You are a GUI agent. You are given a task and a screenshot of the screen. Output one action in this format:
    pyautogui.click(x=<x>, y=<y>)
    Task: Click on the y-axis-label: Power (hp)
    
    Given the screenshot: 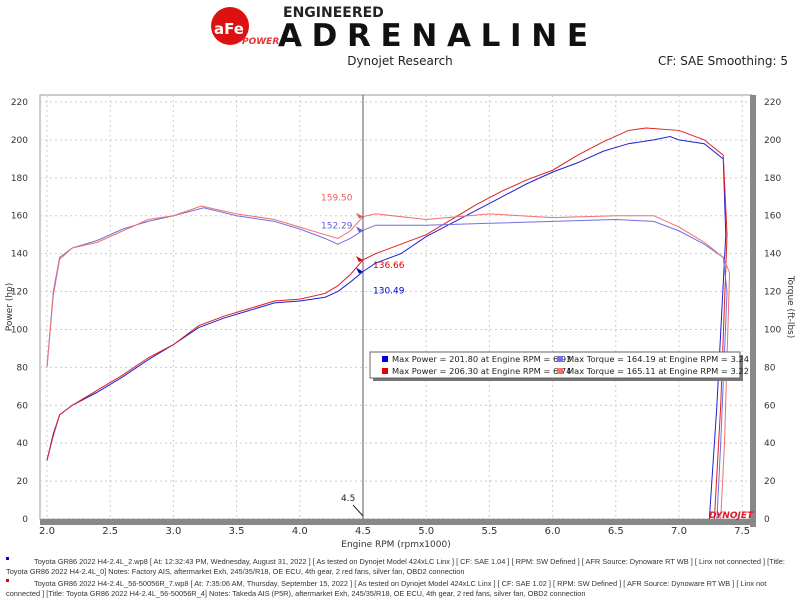 What is the action you would take?
    pyautogui.click(x=10, y=307)
    